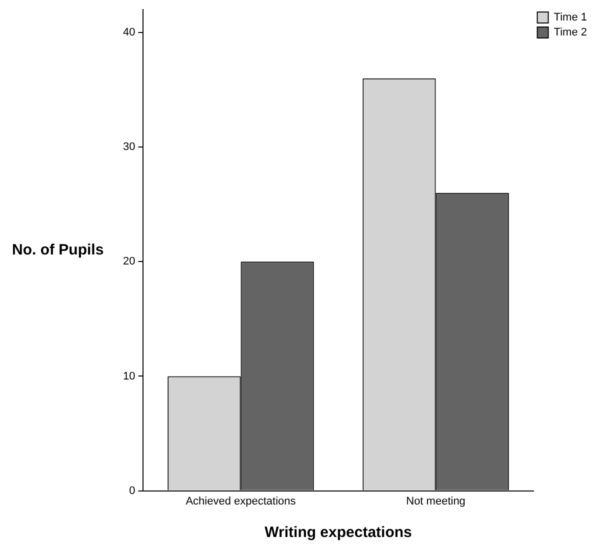 The width and height of the screenshot is (605, 550). What do you see at coordinates (129, 376) in the screenshot?
I see `y-tick-label: 10` at bounding box center [129, 376].